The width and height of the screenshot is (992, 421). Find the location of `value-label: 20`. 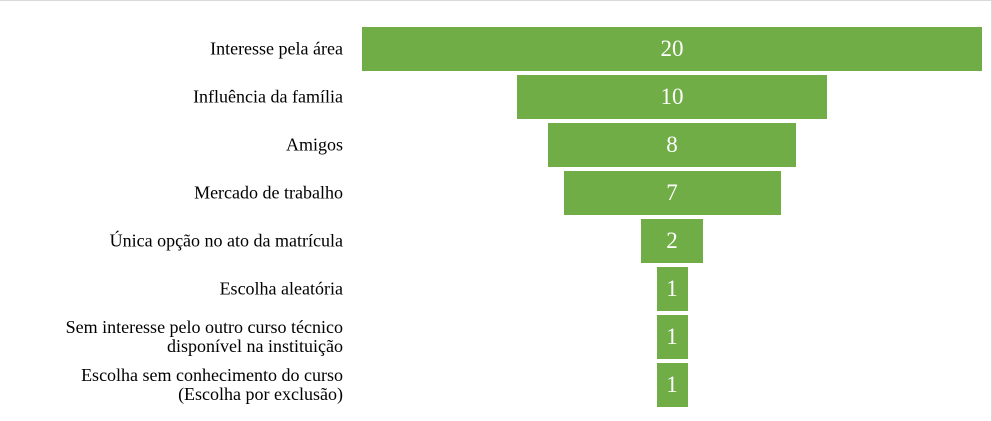

value-label: 20 is located at coordinates (672, 48).